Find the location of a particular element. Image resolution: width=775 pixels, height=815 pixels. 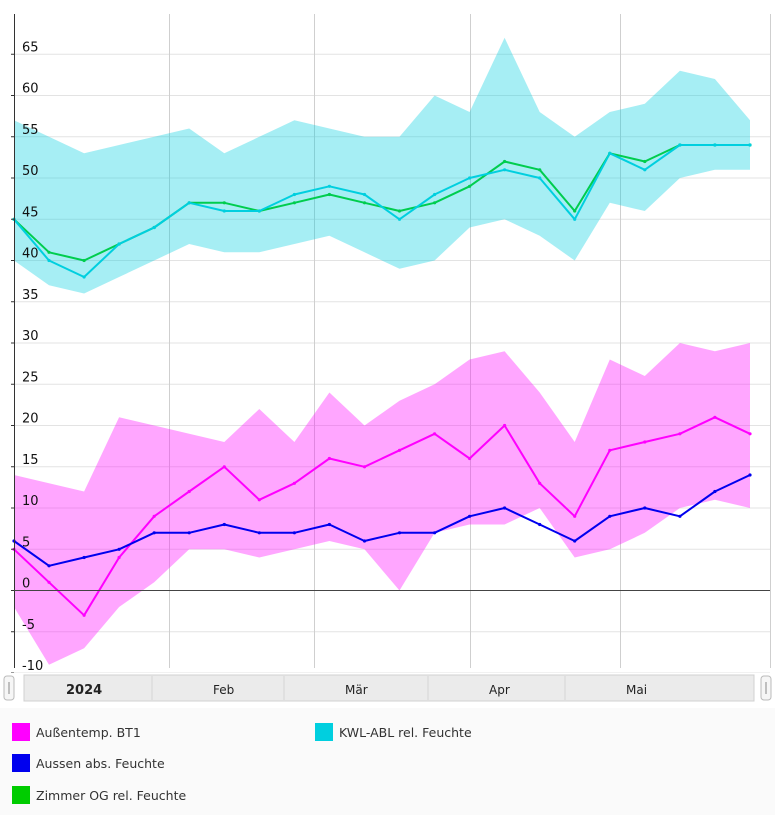

y-tick-label-12: 5 is located at coordinates (26, 542).